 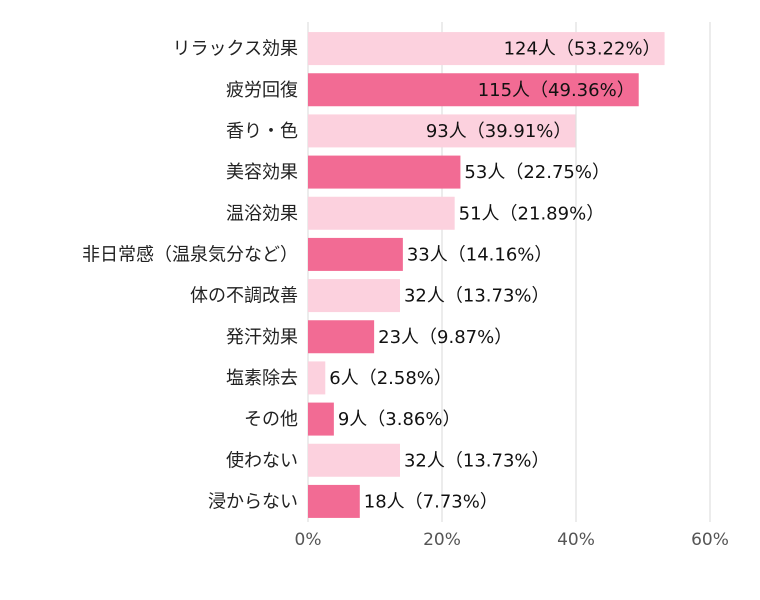 What do you see at coordinates (390, 378) in the screenshot?
I see `data-label: 6人（2.58%）` at bounding box center [390, 378].